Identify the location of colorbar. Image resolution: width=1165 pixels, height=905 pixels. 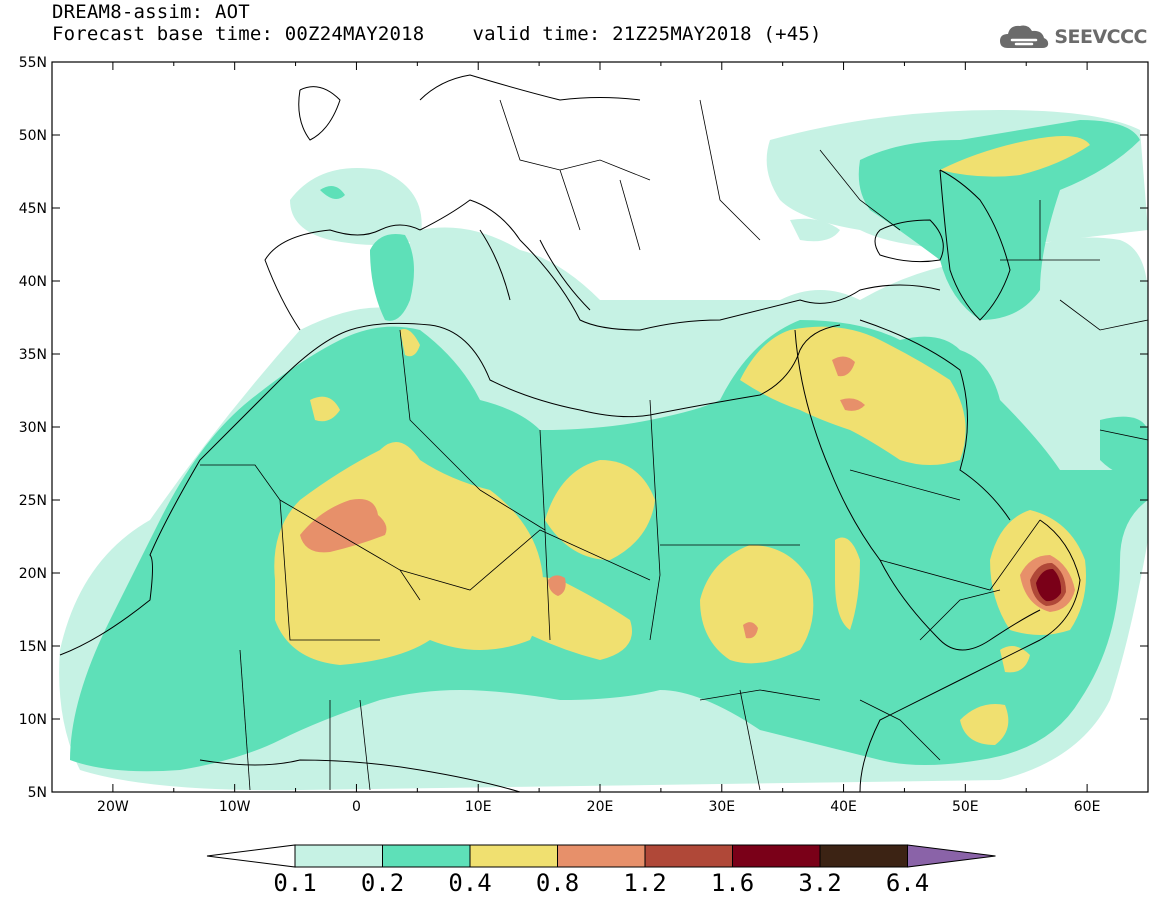
(601, 856).